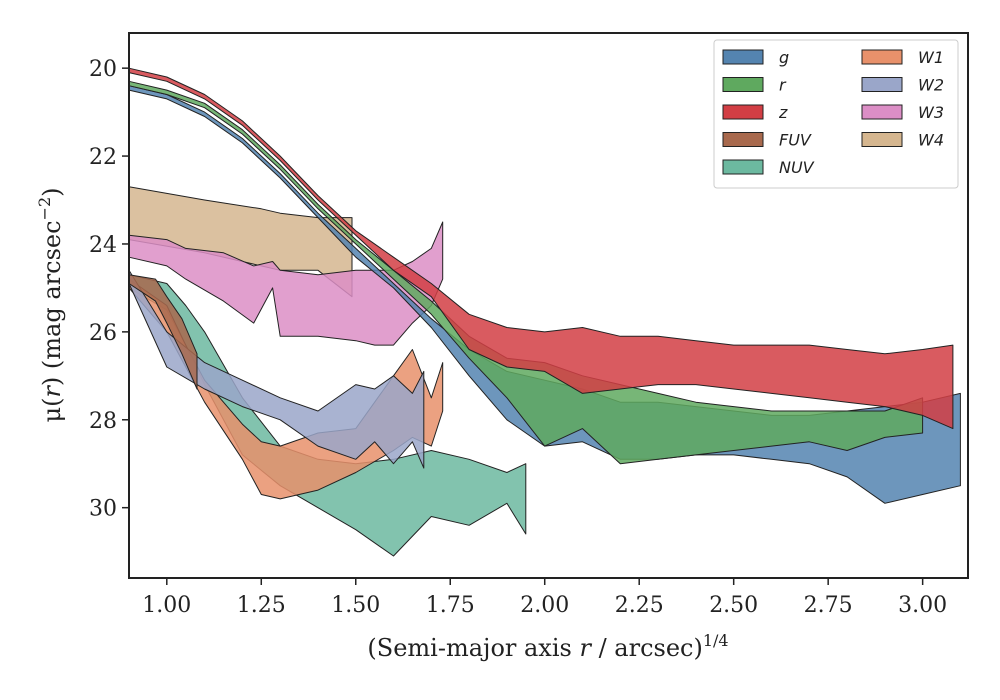  What do you see at coordinates (931, 57) in the screenshot?
I see `legend-label-w1: W1` at bounding box center [931, 57].